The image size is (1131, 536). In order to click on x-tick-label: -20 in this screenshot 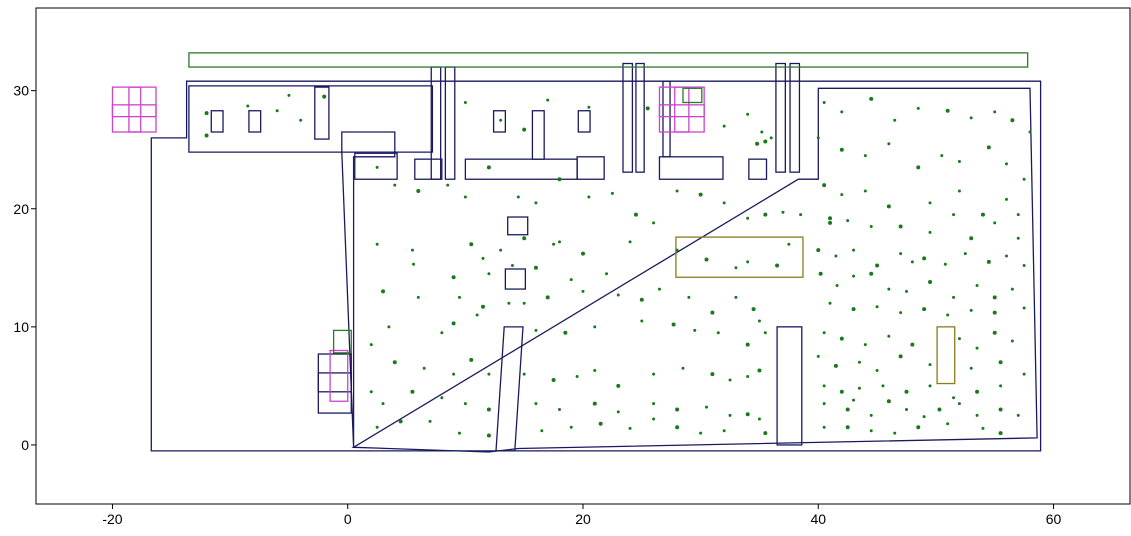, I will do `click(112, 519)`.